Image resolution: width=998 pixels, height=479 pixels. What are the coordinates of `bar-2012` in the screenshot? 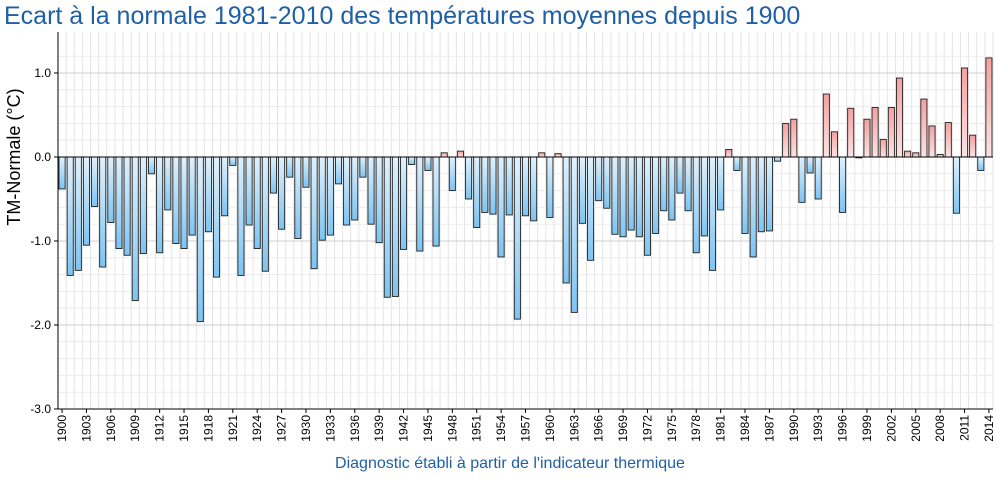 It's located at (973, 146).